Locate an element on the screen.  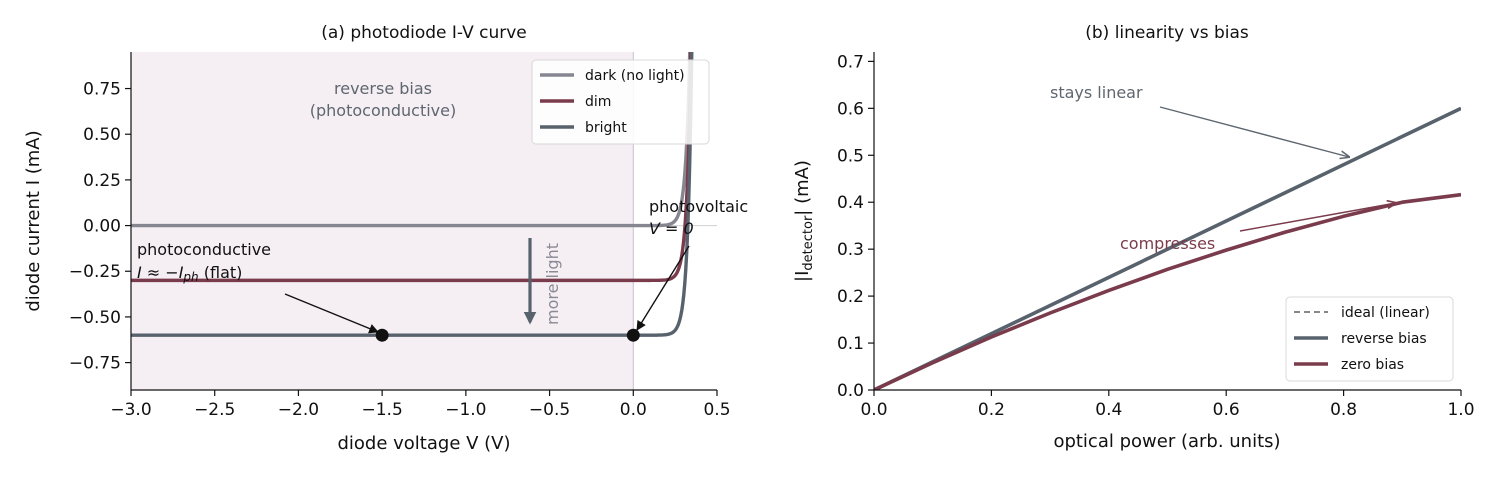
x-tick-label-a: −2.0 is located at coordinates (298, 410).